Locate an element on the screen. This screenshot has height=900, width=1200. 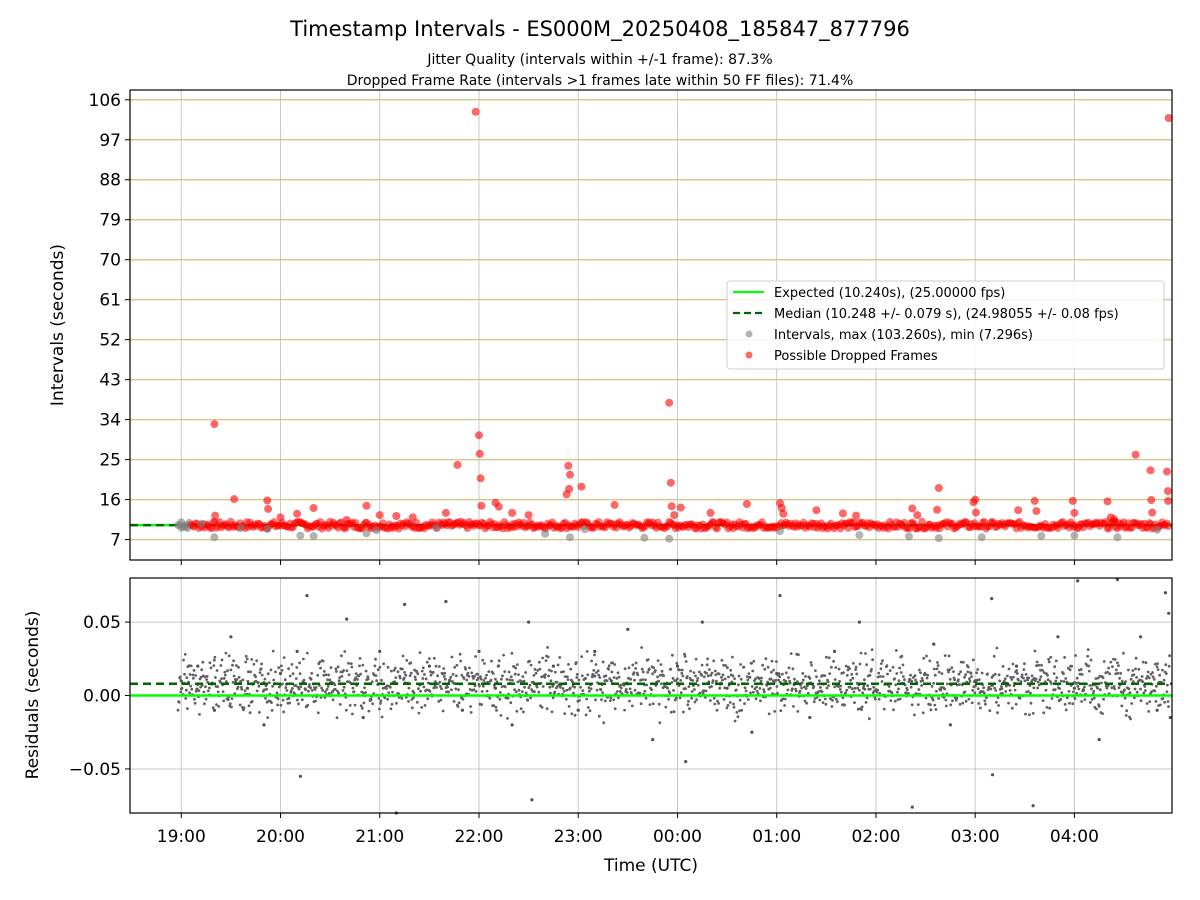
x-tick-label: 20:00 is located at coordinates (280, 837).